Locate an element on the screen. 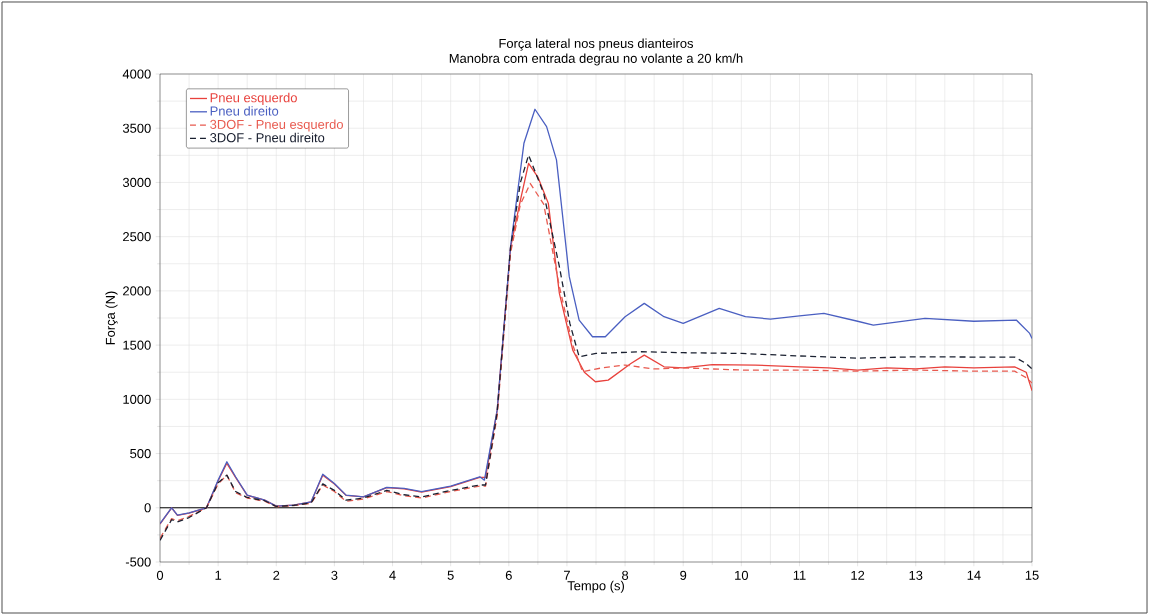 The image size is (1149, 615). x-tick-label: 5 is located at coordinates (450, 575).